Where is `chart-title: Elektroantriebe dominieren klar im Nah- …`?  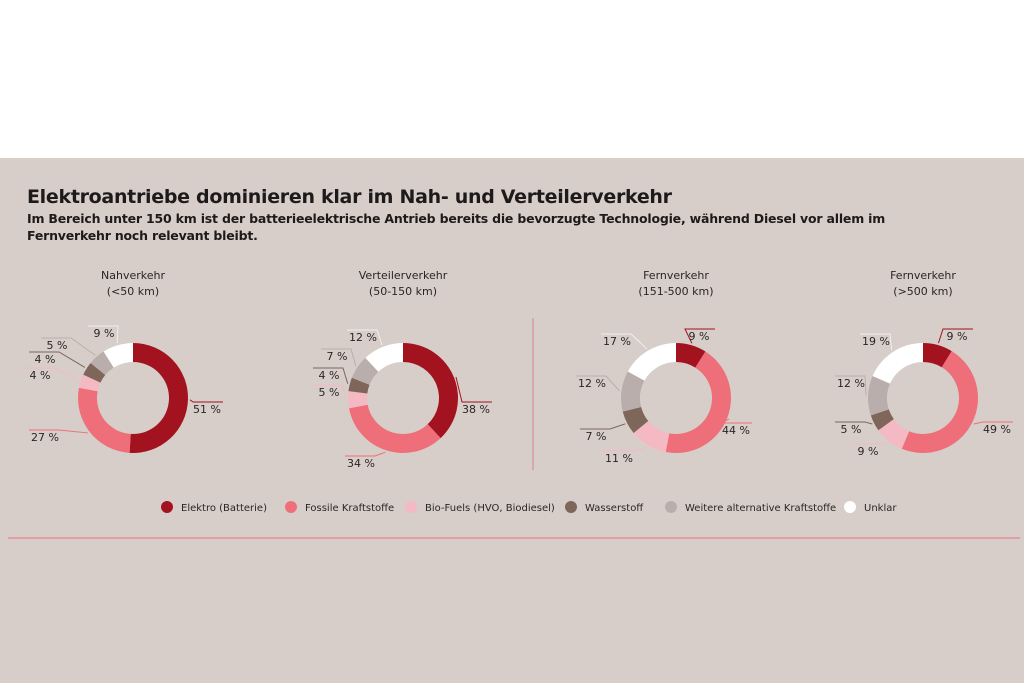
chart-title: Elektroantriebe dominieren klar im Nah- … is located at coordinates (349, 197).